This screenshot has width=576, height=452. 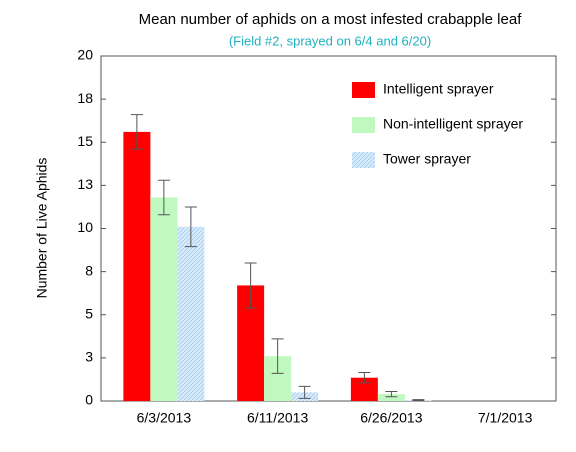 What do you see at coordinates (438, 89) in the screenshot?
I see `legend-label: Intelligent sprayer` at bounding box center [438, 89].